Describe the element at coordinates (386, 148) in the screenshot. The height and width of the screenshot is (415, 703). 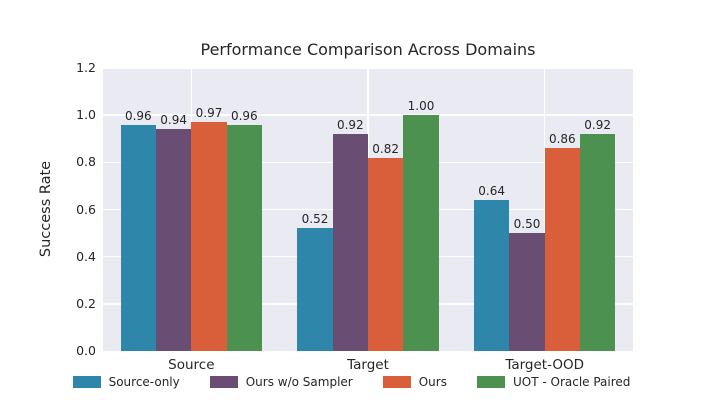
I see `bar-value-label: 0.82` at that location.